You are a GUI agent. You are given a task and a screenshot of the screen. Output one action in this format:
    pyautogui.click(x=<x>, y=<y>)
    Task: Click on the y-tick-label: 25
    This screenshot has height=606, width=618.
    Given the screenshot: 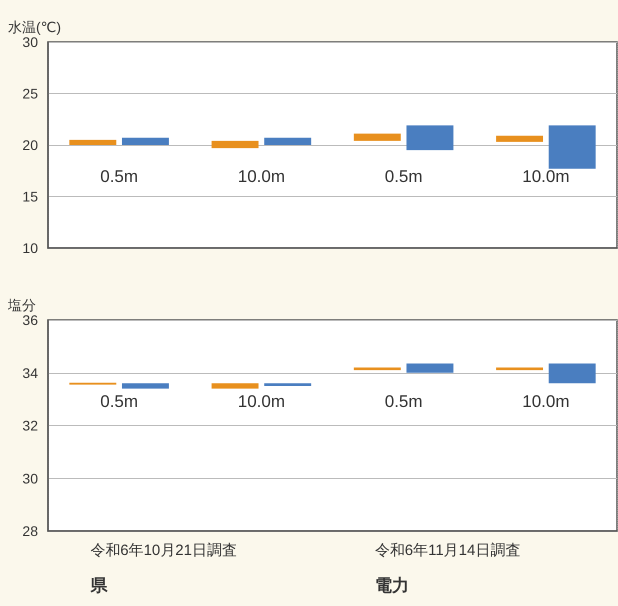 What is the action you would take?
    pyautogui.click(x=30, y=94)
    